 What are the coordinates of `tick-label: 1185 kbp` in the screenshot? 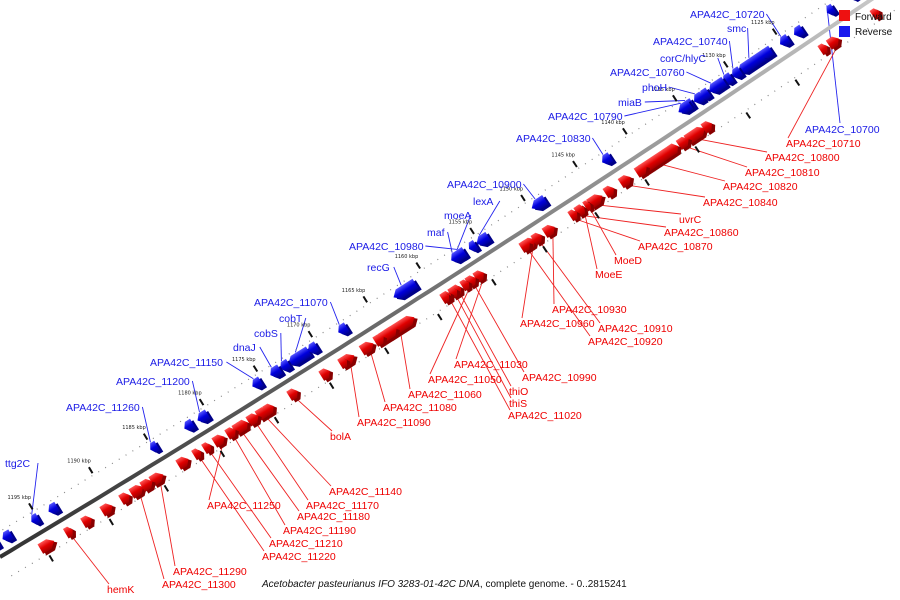 It's located at (134, 428).